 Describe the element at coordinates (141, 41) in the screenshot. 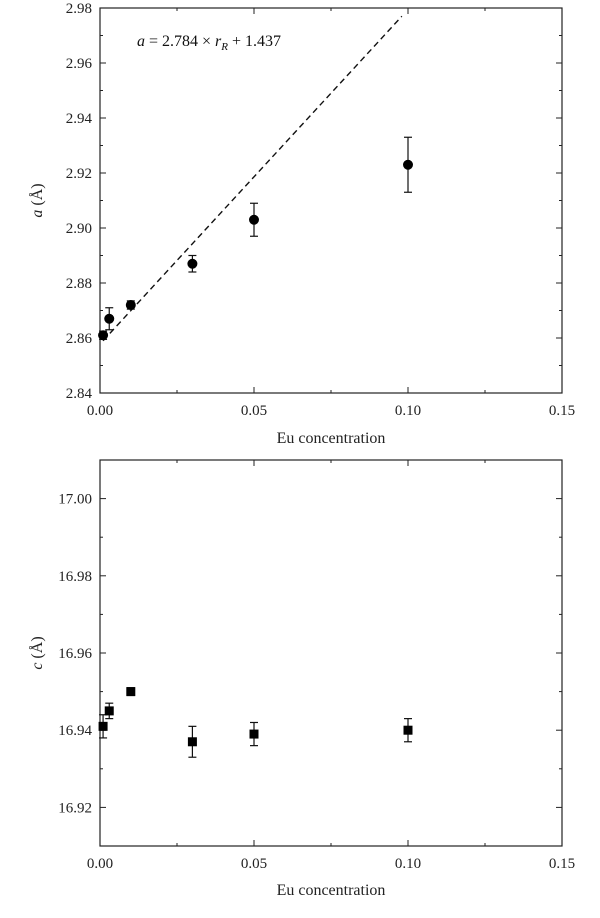

I see `eq-lhs: a` at that location.